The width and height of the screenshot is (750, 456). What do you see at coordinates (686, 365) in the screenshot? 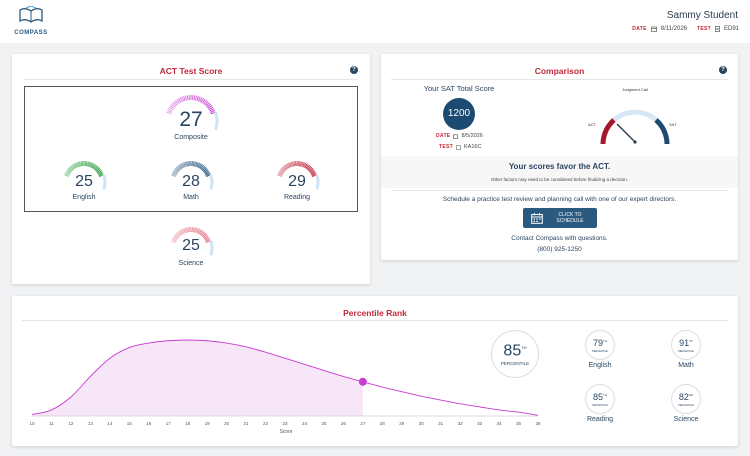
I see `math-percentile-name: Math` at bounding box center [686, 365].